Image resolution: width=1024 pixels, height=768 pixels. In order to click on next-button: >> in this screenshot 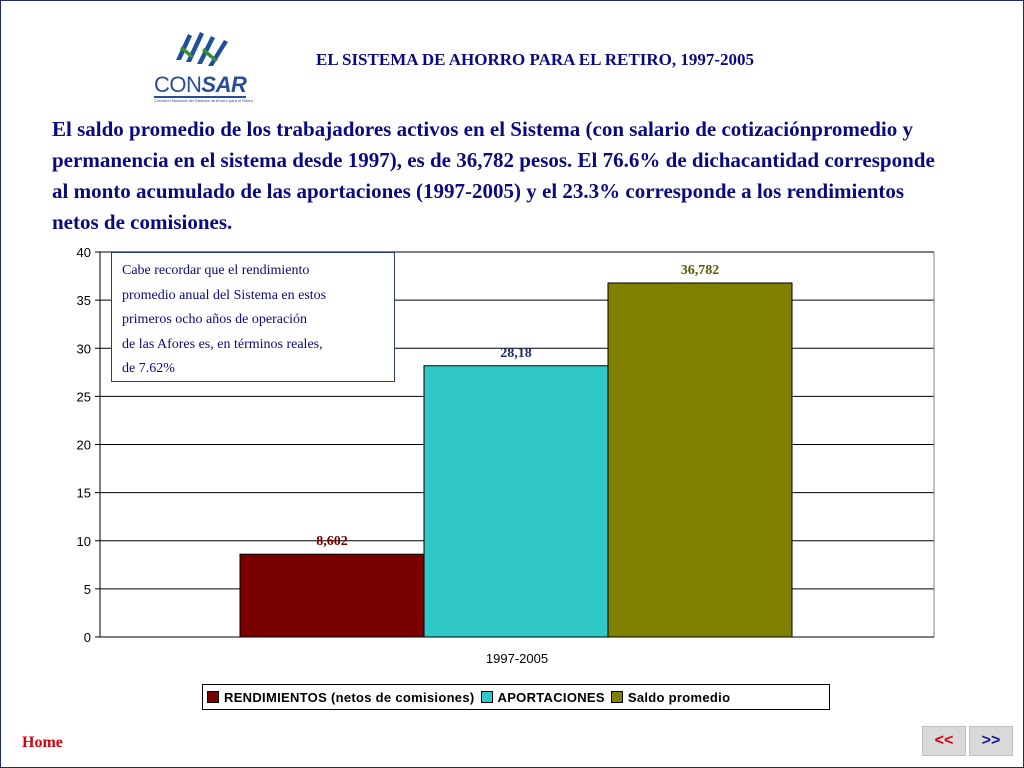, I will do `click(991, 741)`.